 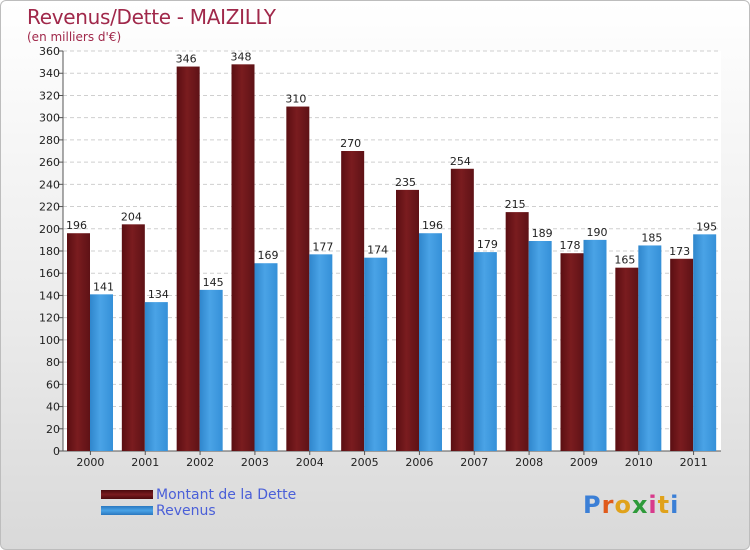 I want to click on x-tick-label: 2009, so click(x=584, y=462).